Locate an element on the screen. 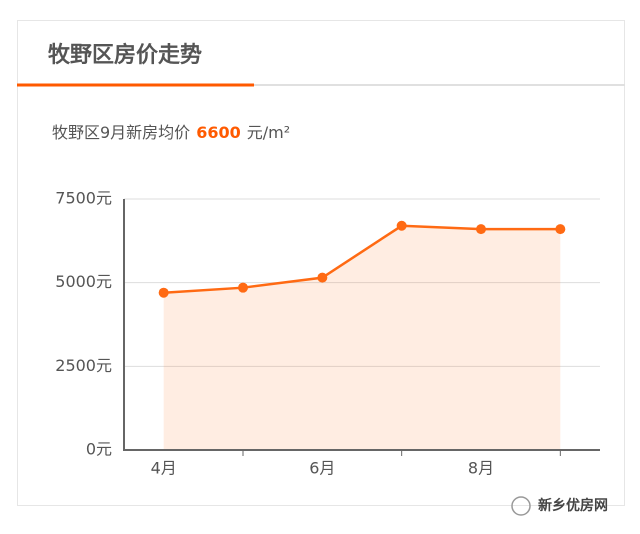 This screenshot has width=640, height=534. x-tick-label: 4月 is located at coordinates (164, 468).